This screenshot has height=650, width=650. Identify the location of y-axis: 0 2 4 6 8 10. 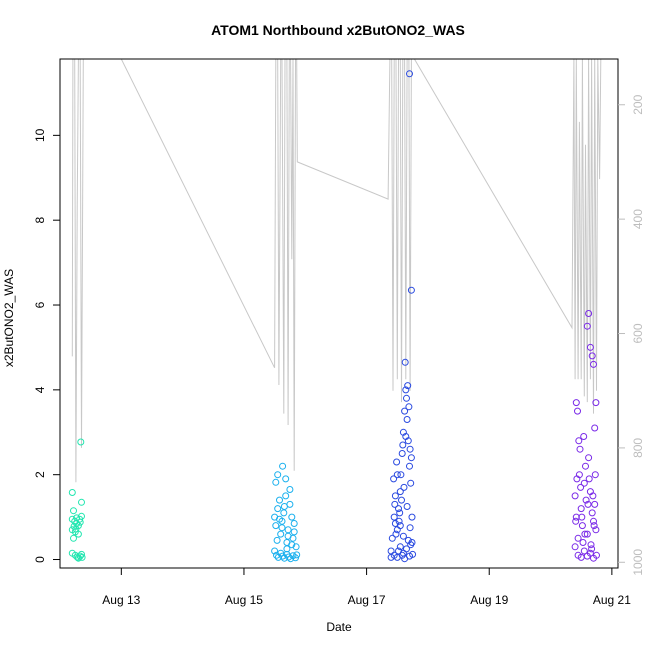
(46, 345).